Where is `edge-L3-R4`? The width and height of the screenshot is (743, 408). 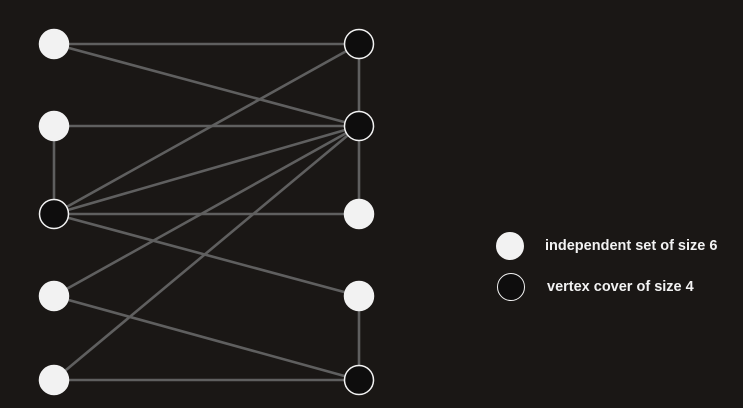
edge-L3-R4 is located at coordinates (206, 255).